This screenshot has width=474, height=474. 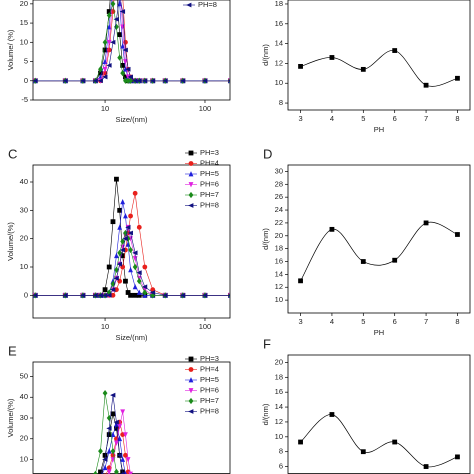 I want to click on y-tick-label: 8, so click(x=281, y=451).